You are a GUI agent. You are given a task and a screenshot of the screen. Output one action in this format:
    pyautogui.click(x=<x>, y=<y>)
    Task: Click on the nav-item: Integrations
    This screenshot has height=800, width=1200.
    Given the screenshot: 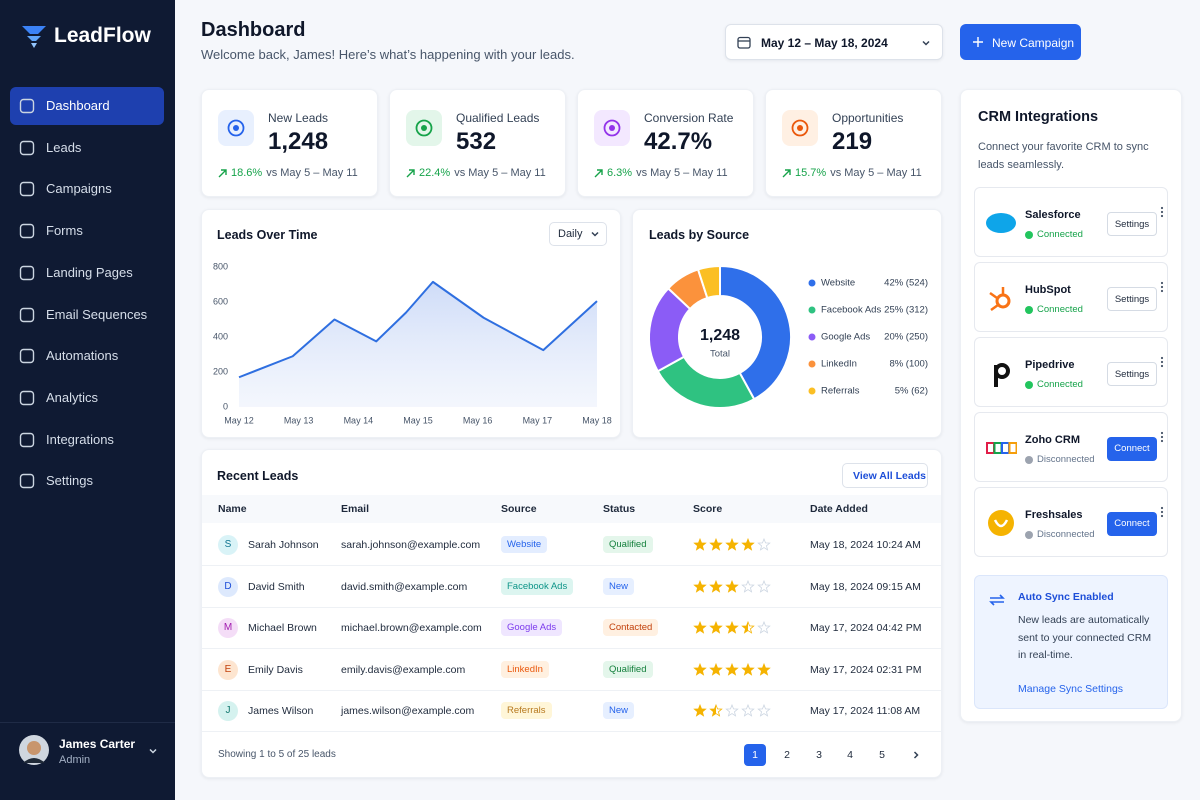 What is the action you would take?
    pyautogui.click(x=87, y=440)
    